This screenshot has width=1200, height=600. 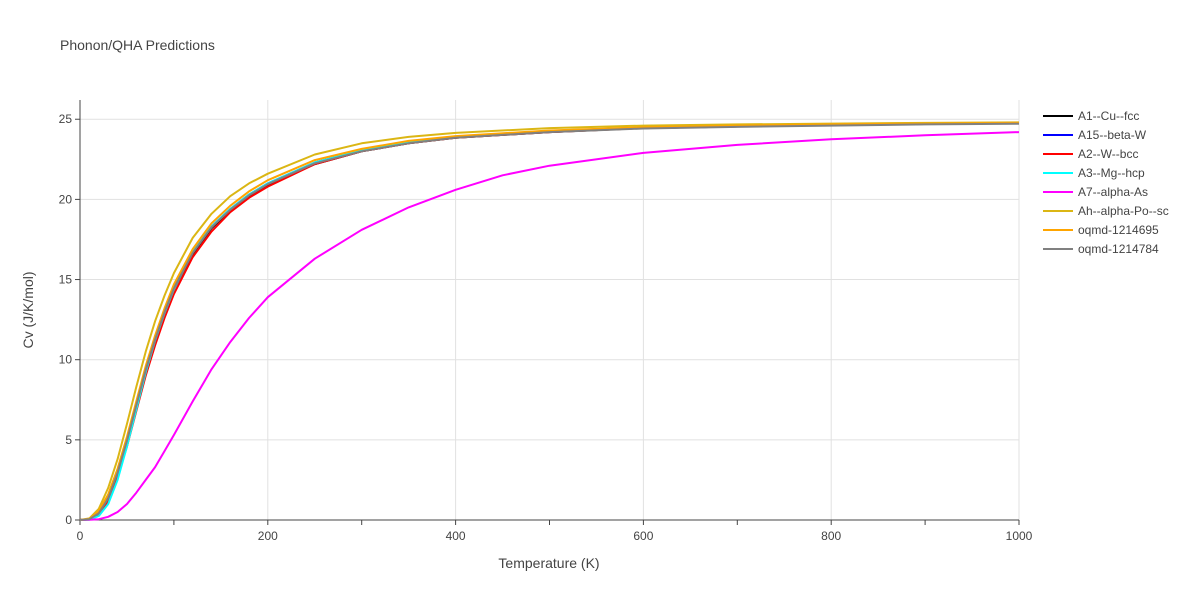 I want to click on x-tick-label: 400, so click(x=456, y=536).